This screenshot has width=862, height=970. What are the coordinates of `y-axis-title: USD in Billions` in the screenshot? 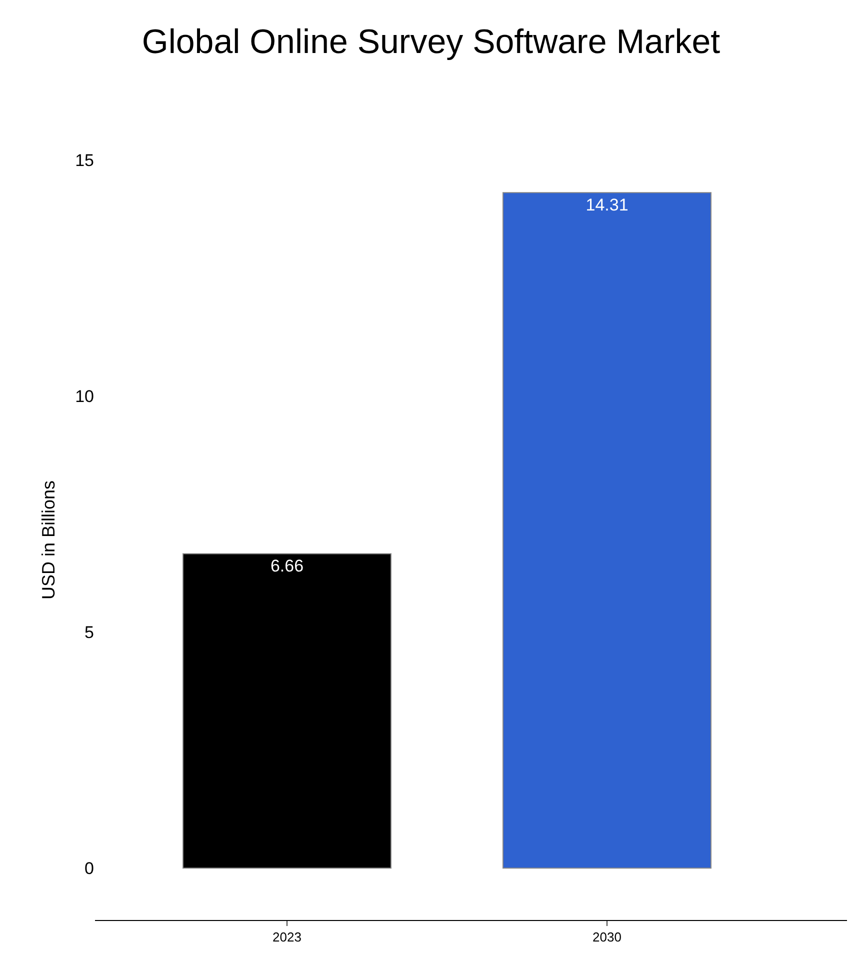 It's located at (48, 540).